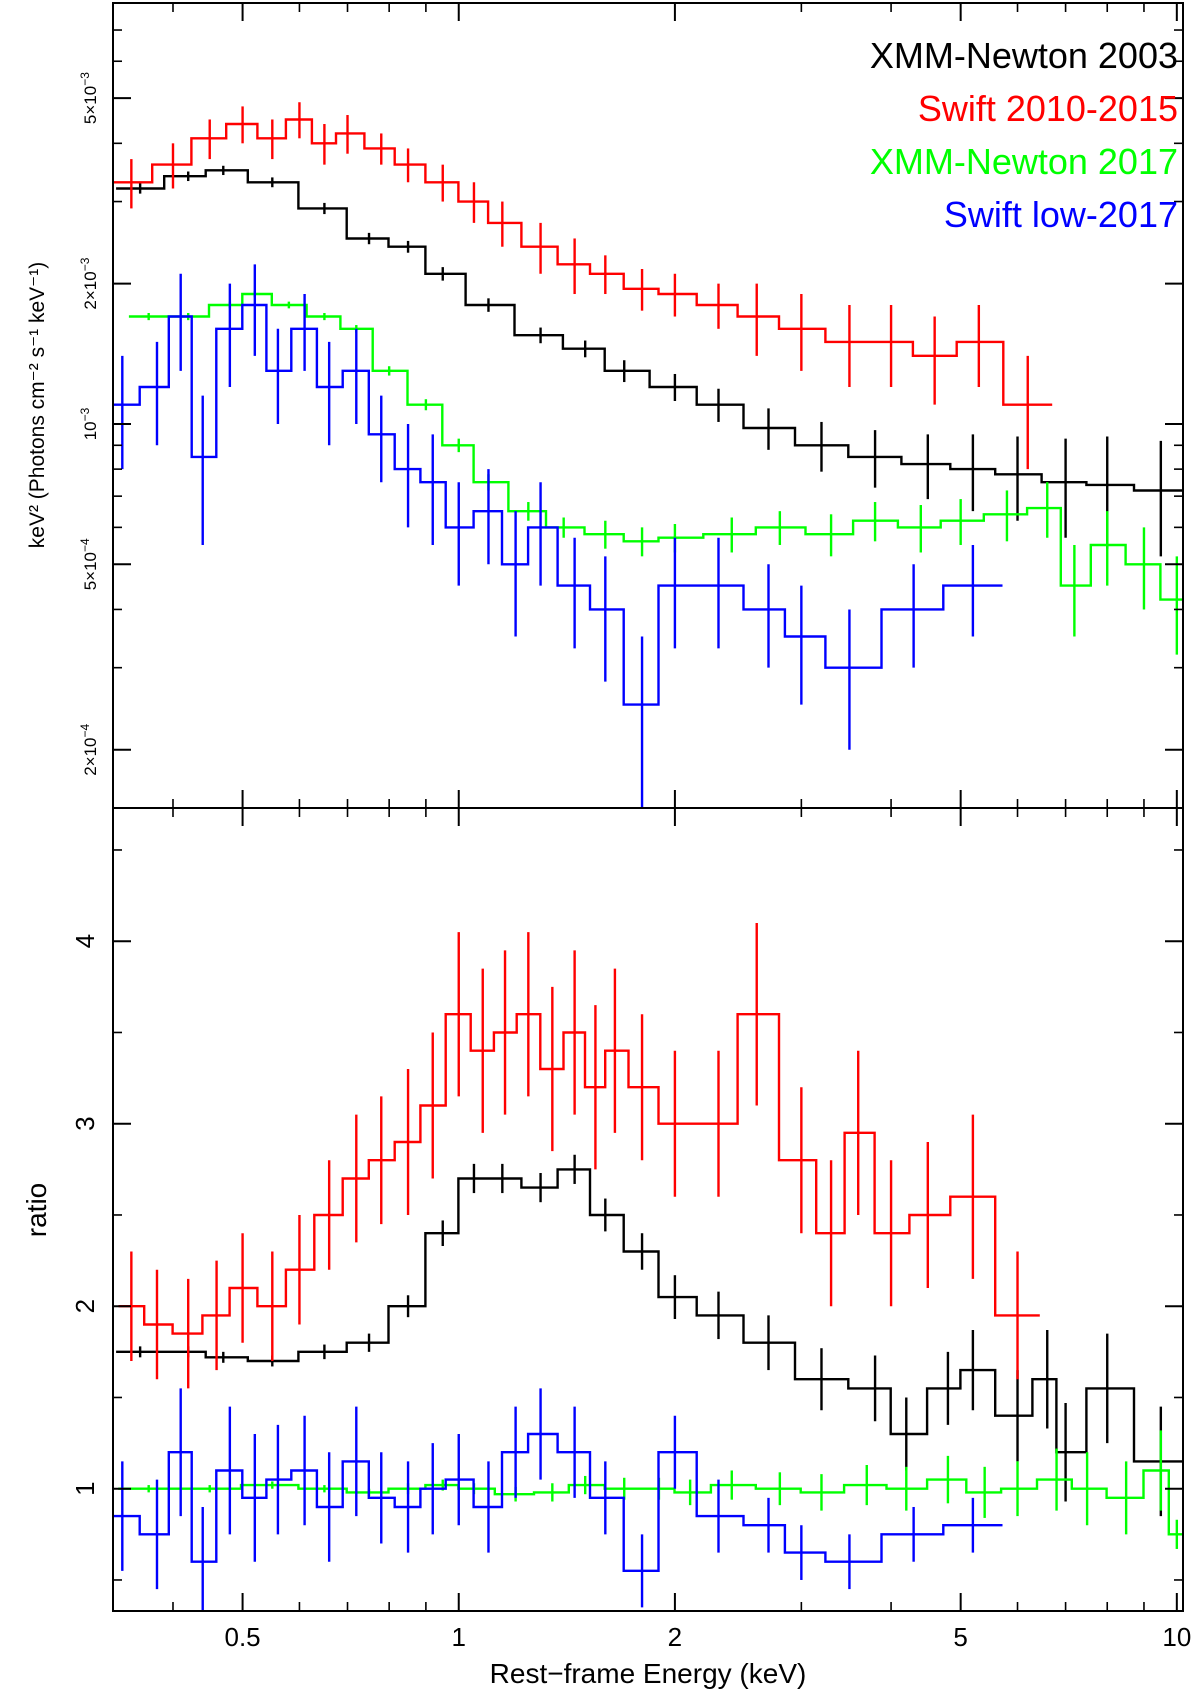 This screenshot has height=1703, width=1200. Describe the element at coordinates (89, 564) in the screenshot. I see `top-y-tick-label: 5×10−4` at that location.